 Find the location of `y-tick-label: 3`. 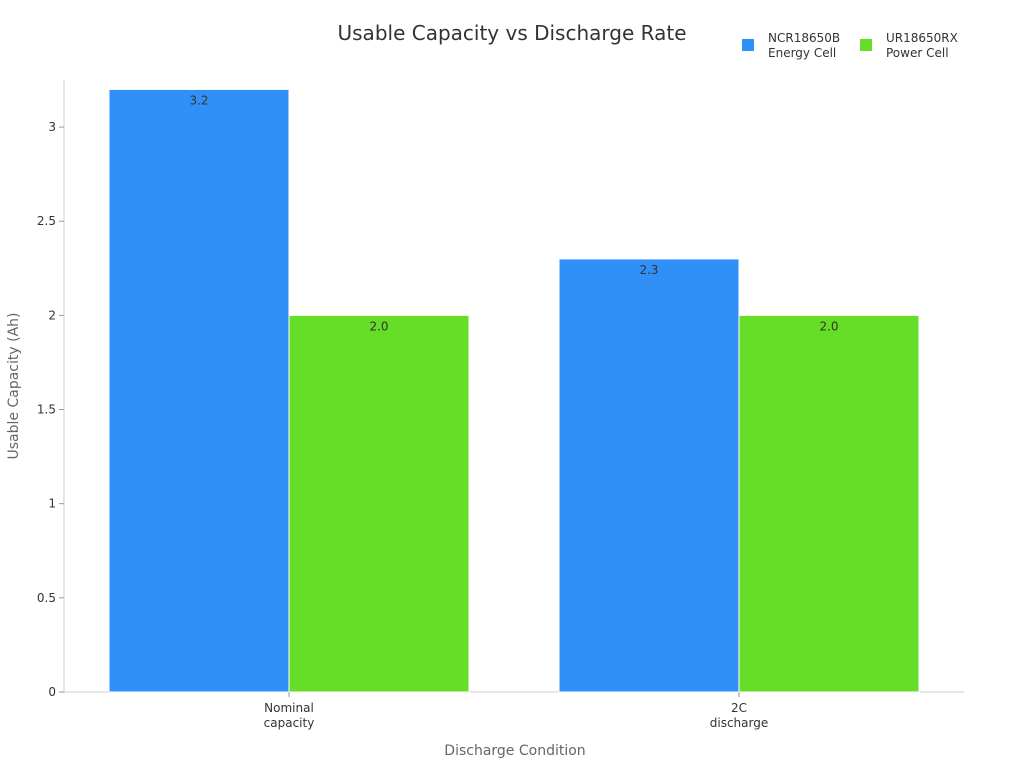

y-tick-label: 3 is located at coordinates (52, 127).